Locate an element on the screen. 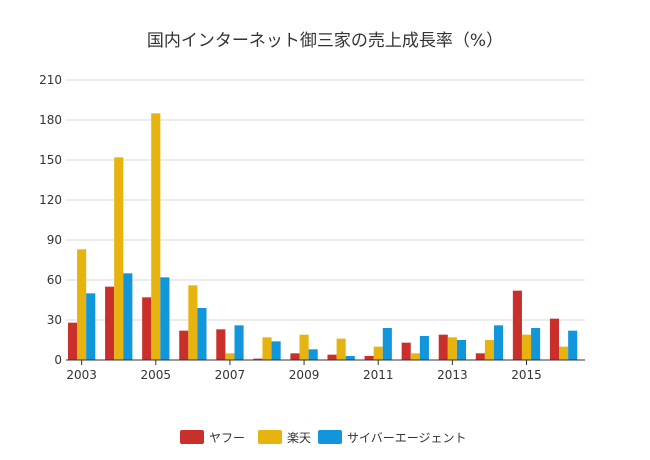 The height and width of the screenshot is (460, 650). y-tick-label: 180 is located at coordinates (50, 120).